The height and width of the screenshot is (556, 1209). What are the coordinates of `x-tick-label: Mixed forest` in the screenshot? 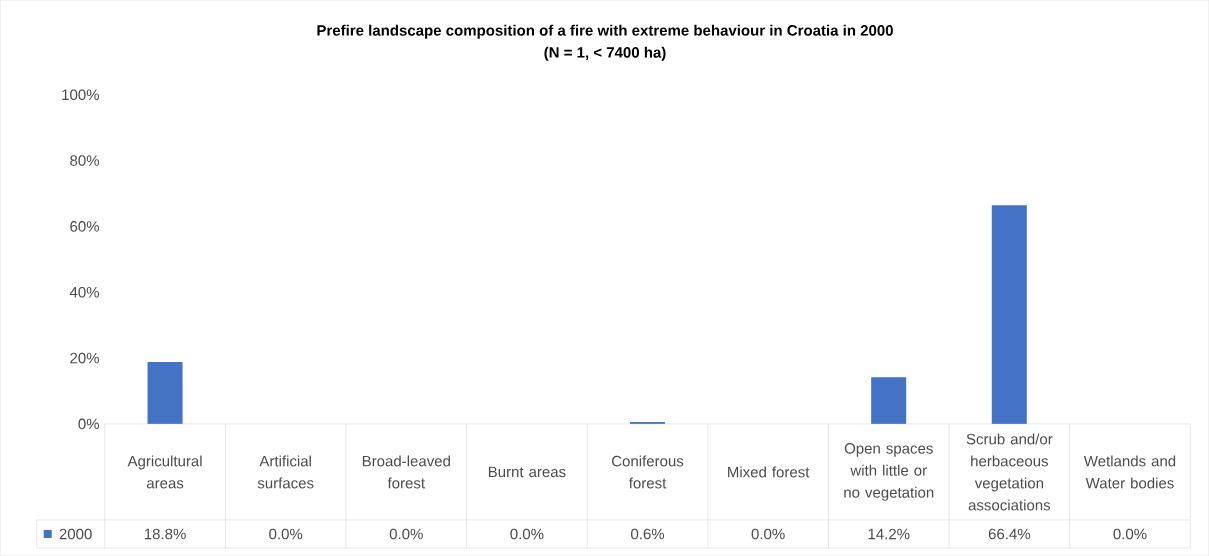 It's located at (769, 472).